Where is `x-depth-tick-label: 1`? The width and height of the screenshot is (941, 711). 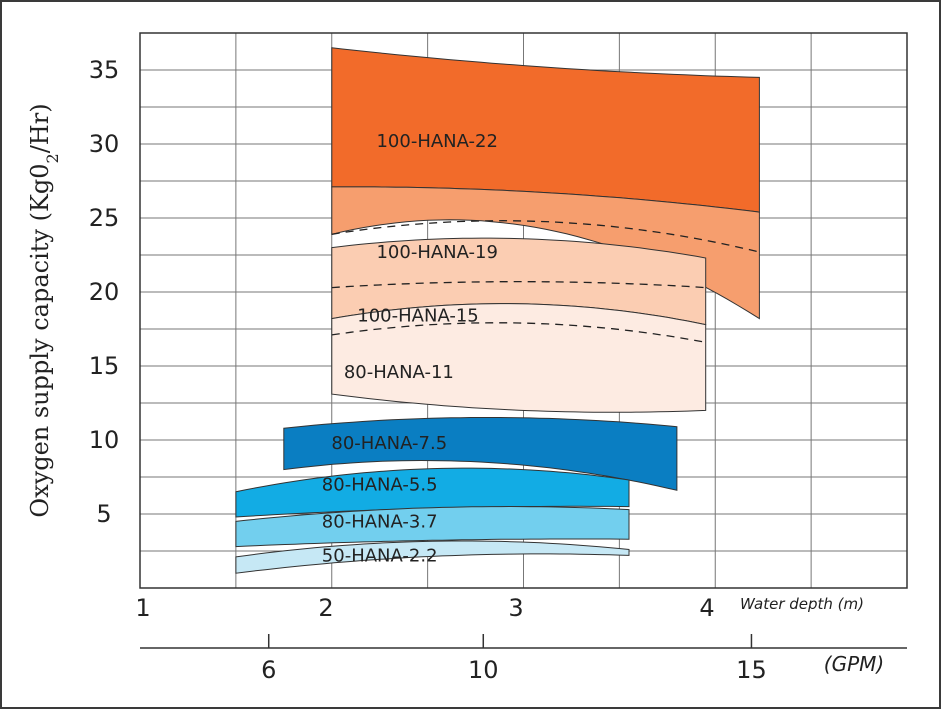 x-depth-tick-label: 1 is located at coordinates (142, 608).